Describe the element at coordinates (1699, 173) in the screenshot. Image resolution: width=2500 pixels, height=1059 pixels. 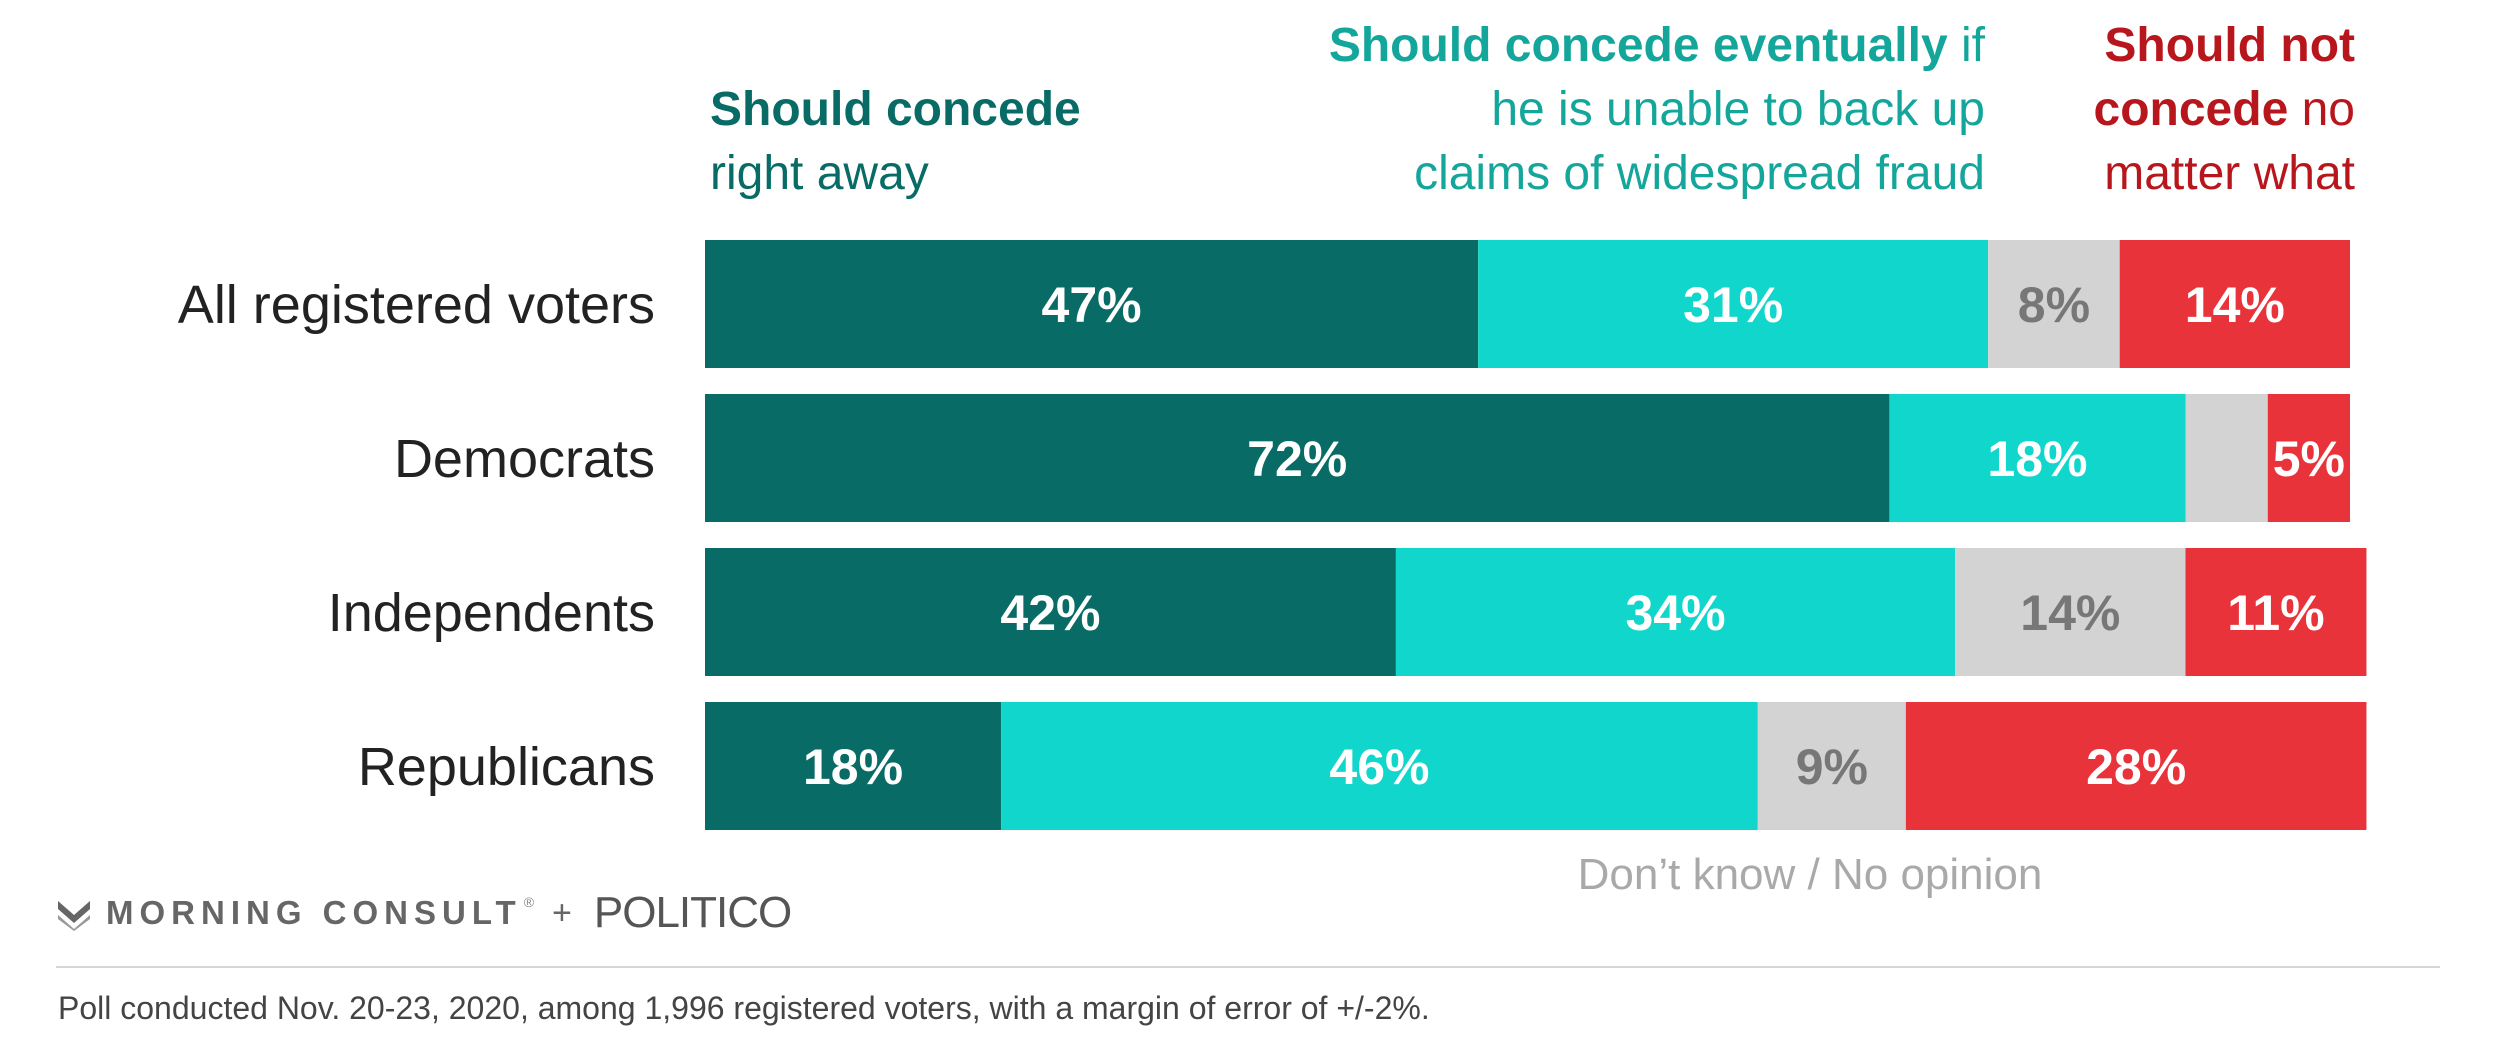
I see `legend-rest: claims of widespread fraud` at that location.